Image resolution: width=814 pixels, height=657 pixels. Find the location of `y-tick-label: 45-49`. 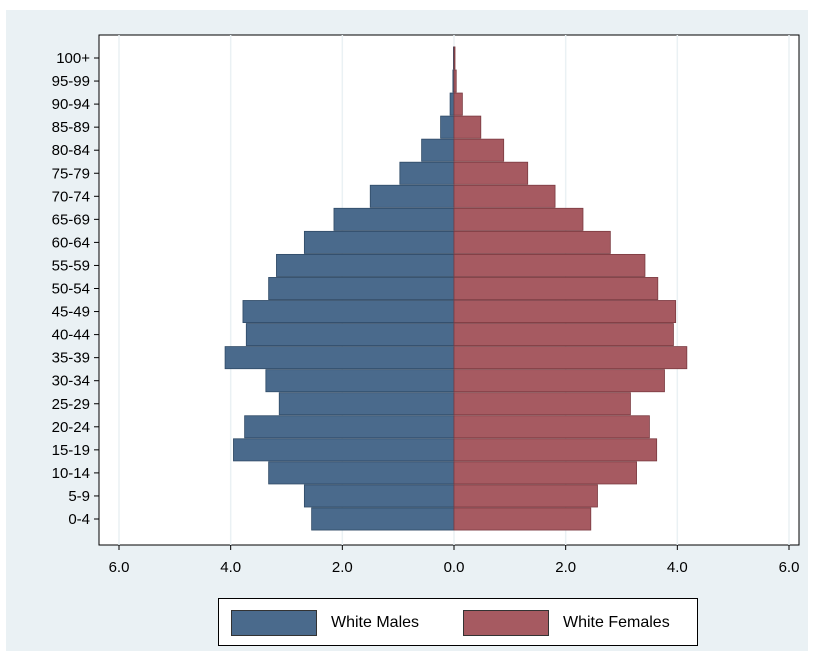

y-tick-label: 45-49 is located at coordinates (71, 312).